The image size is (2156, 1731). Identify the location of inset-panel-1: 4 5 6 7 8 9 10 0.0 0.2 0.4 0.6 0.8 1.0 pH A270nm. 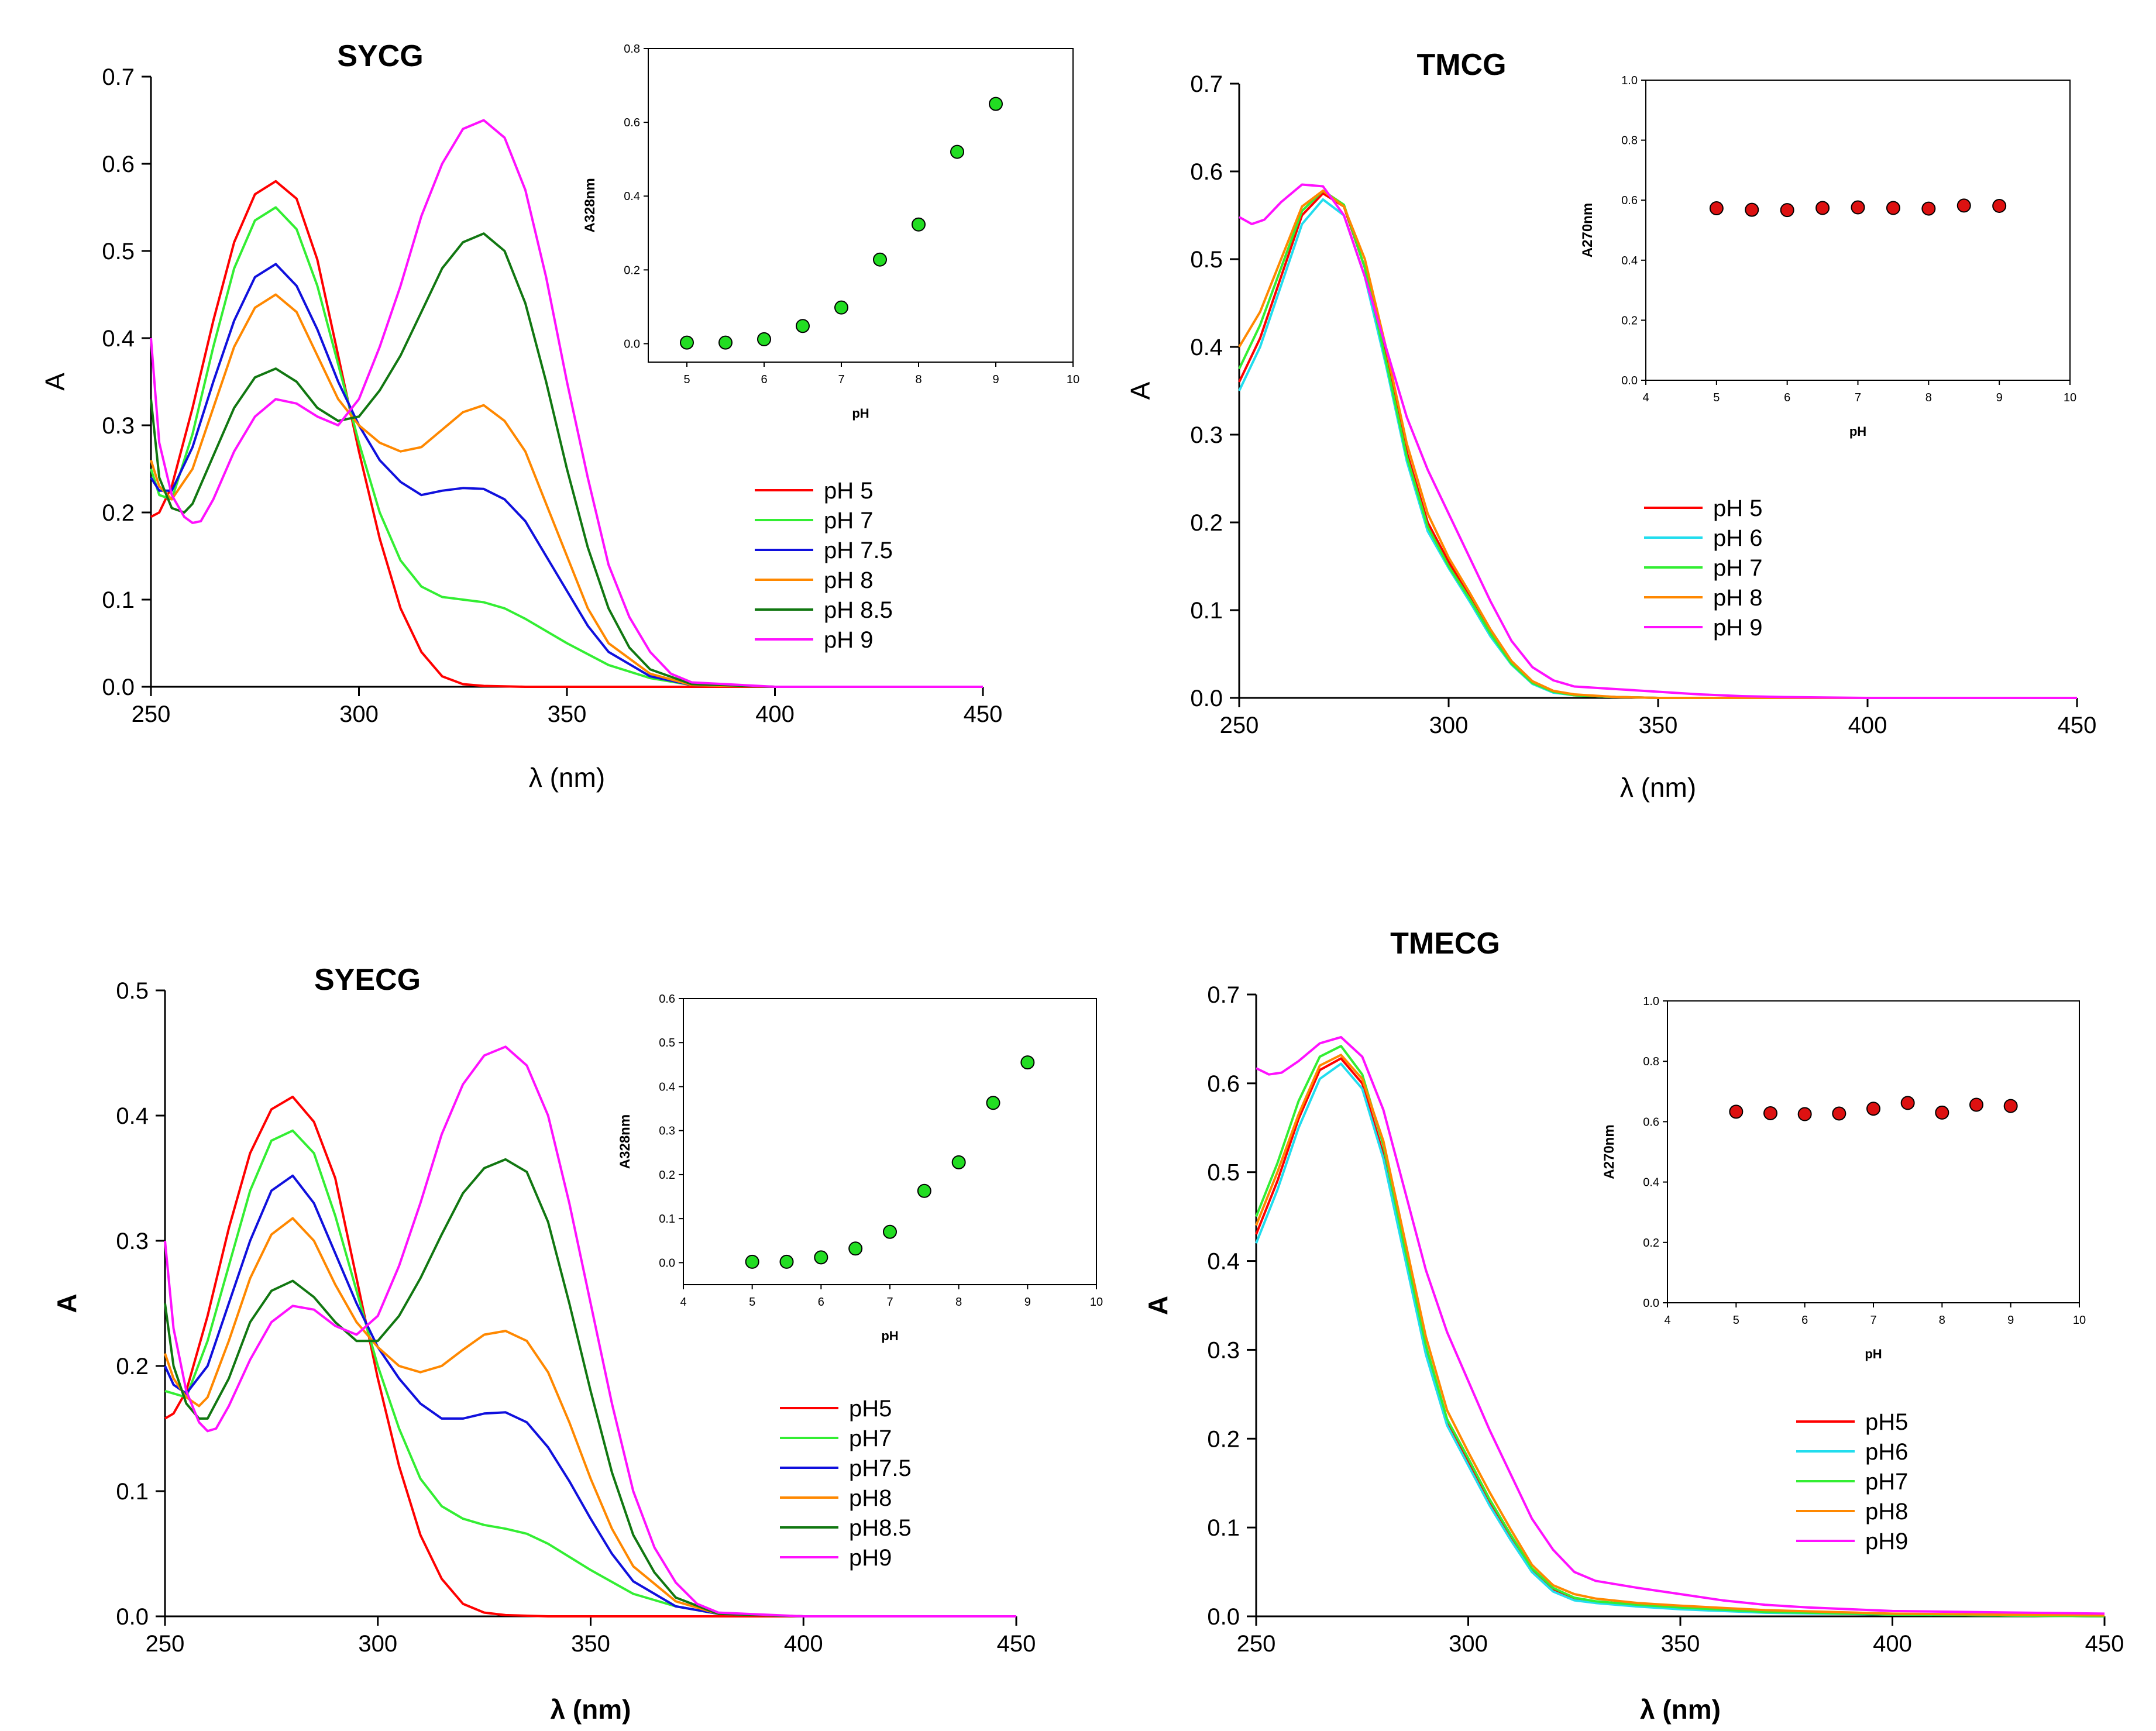
(1828, 256).